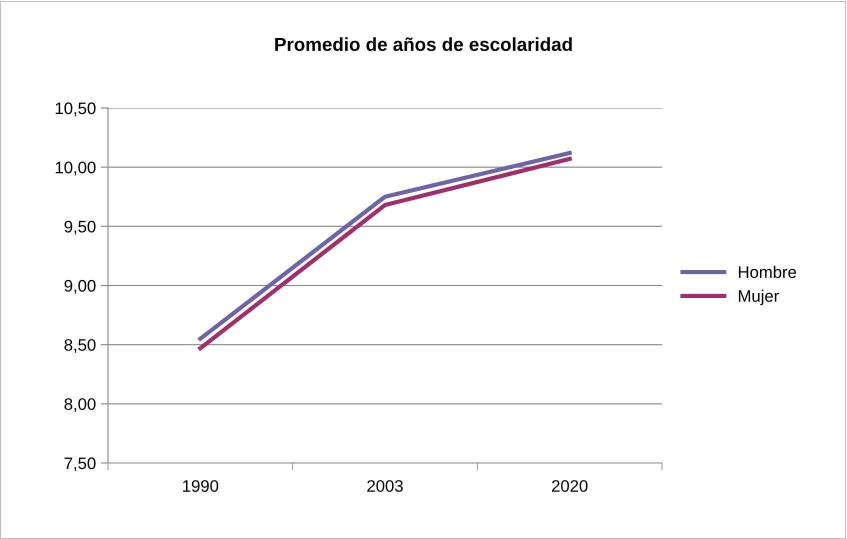 The width and height of the screenshot is (847, 539). What do you see at coordinates (80, 287) in the screenshot?
I see `y-tick-label: 9,00` at bounding box center [80, 287].